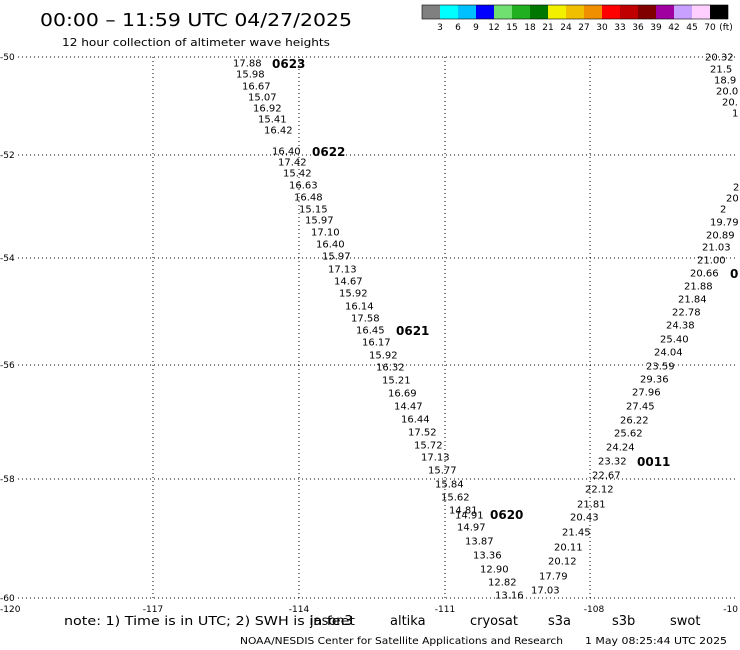  What do you see at coordinates (7, 259) in the screenshot?
I see `y-tick-label: -54` at bounding box center [7, 259].